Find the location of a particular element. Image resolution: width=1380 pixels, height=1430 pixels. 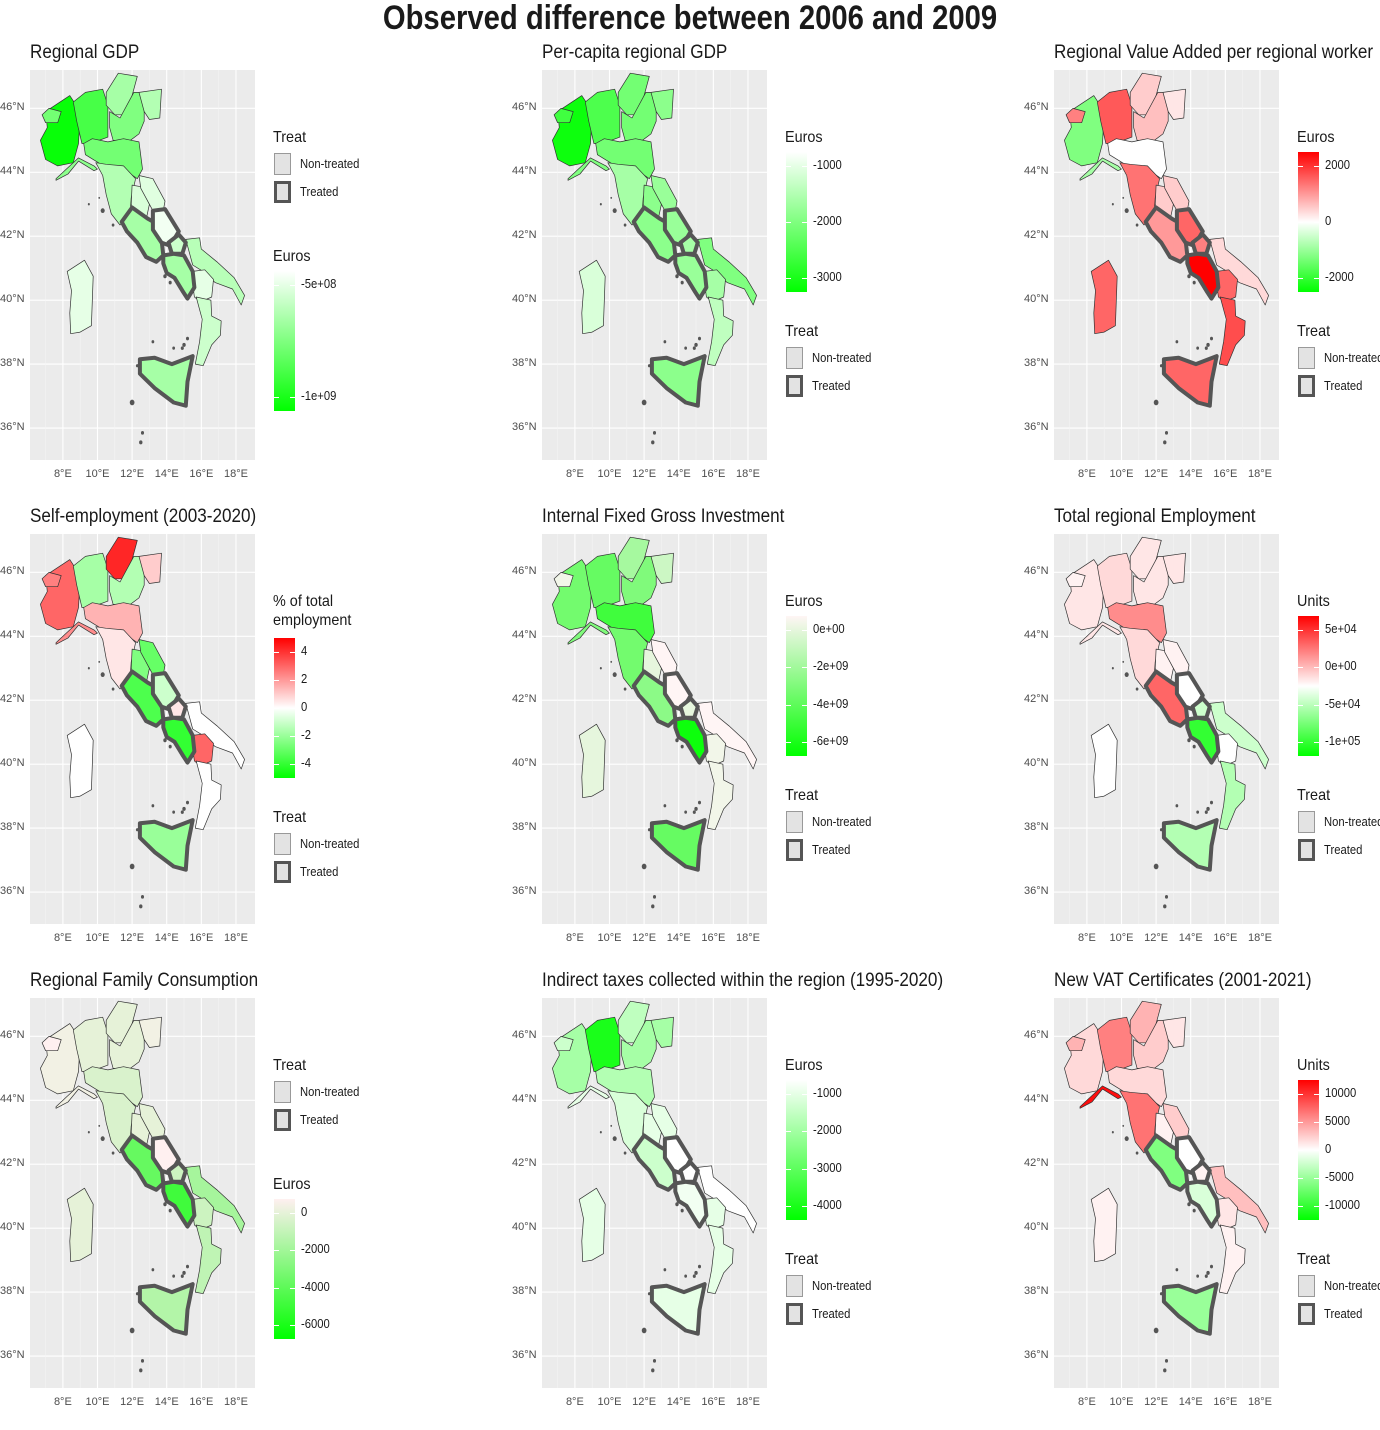

treat-legend: Treat Non-treated Treated is located at coordinates (875, 1289).